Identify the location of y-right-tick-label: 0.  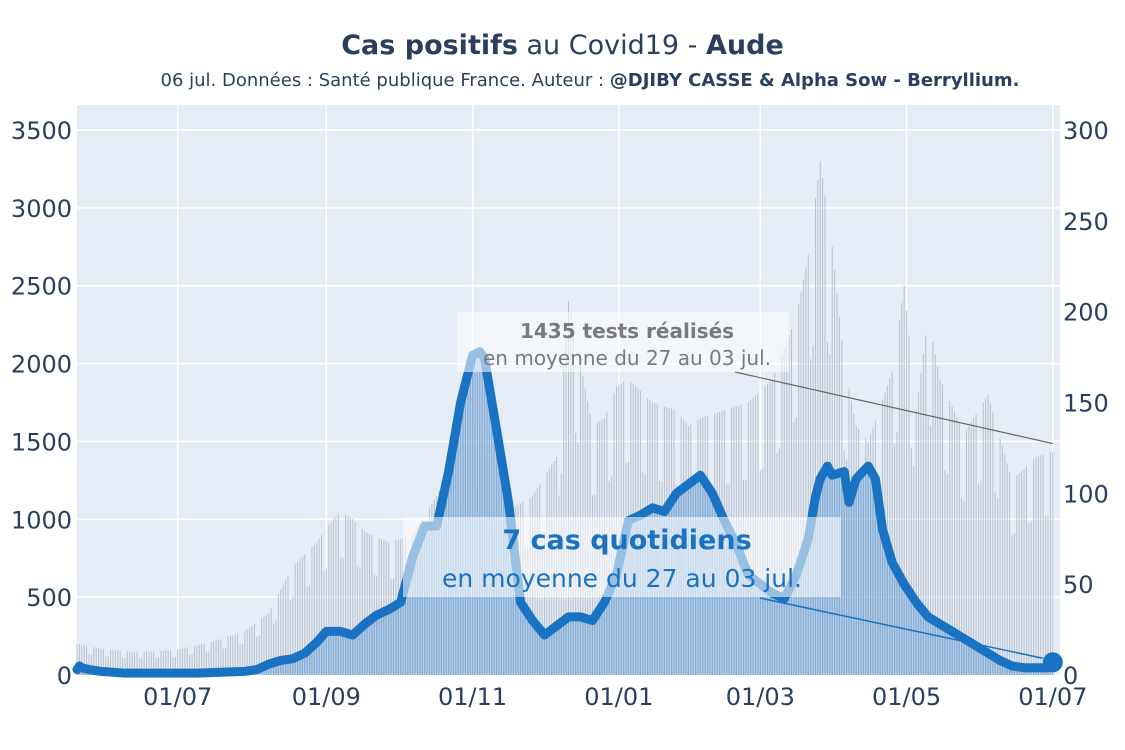
(1070, 676).